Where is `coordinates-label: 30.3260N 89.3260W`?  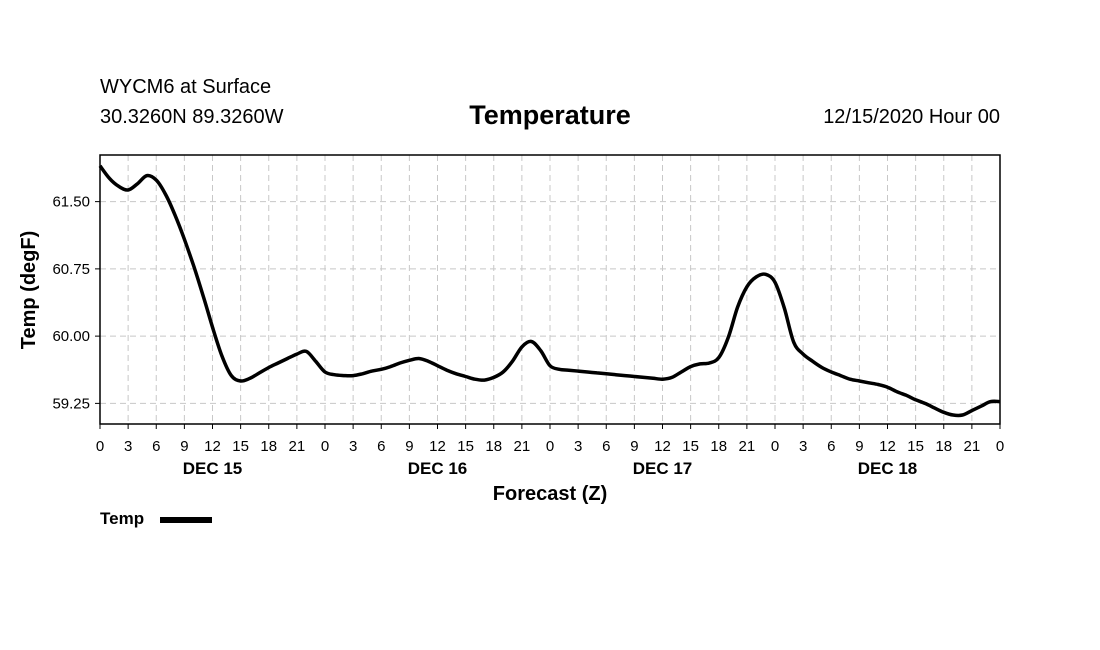
coordinates-label: 30.3260N 89.3260W is located at coordinates (192, 117).